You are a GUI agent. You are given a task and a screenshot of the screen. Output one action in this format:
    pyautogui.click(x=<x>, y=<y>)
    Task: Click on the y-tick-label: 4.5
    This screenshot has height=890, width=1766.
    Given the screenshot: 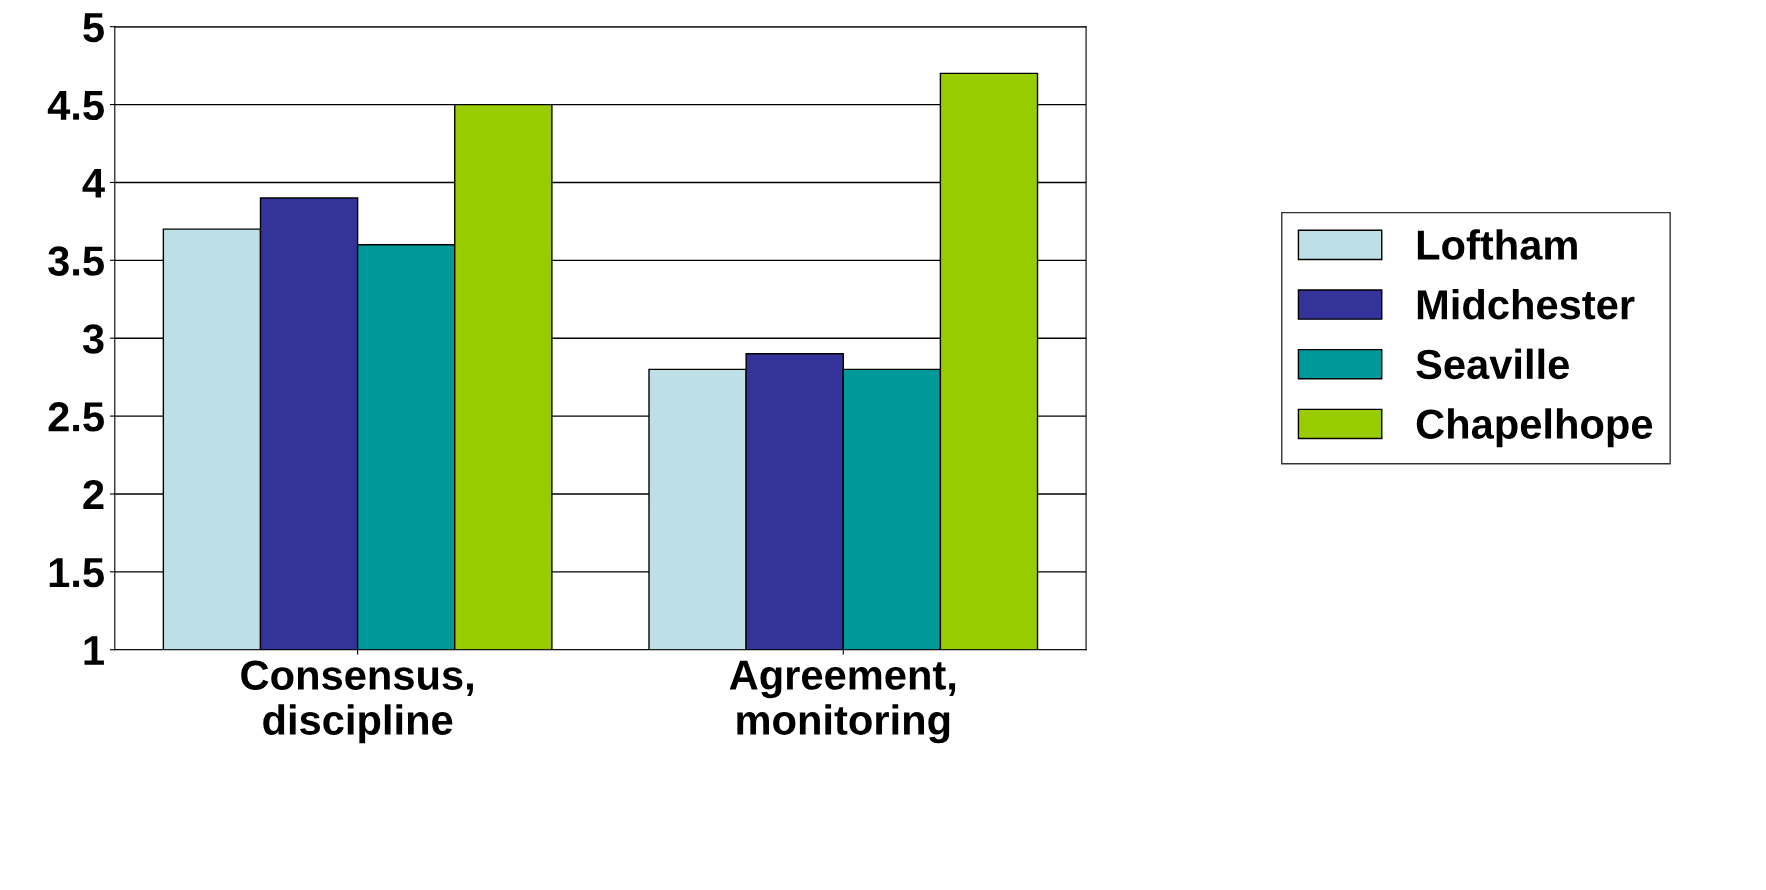 What is the action you would take?
    pyautogui.click(x=75, y=106)
    